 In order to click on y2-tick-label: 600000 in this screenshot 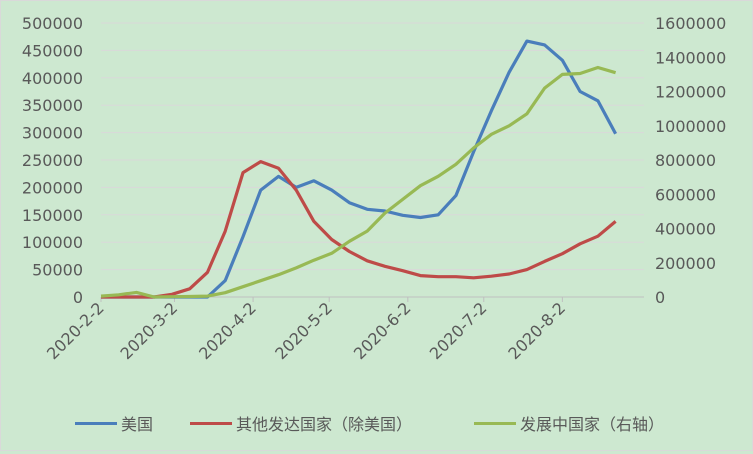, I will do `click(685, 194)`.